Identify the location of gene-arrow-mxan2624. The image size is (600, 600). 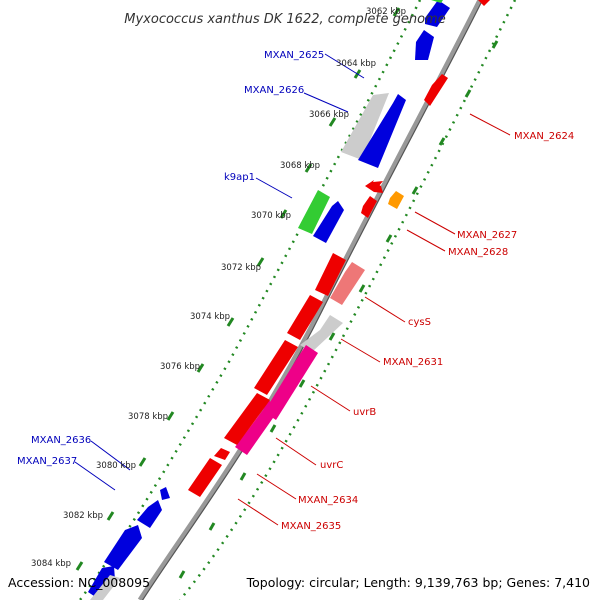
(436, 90).